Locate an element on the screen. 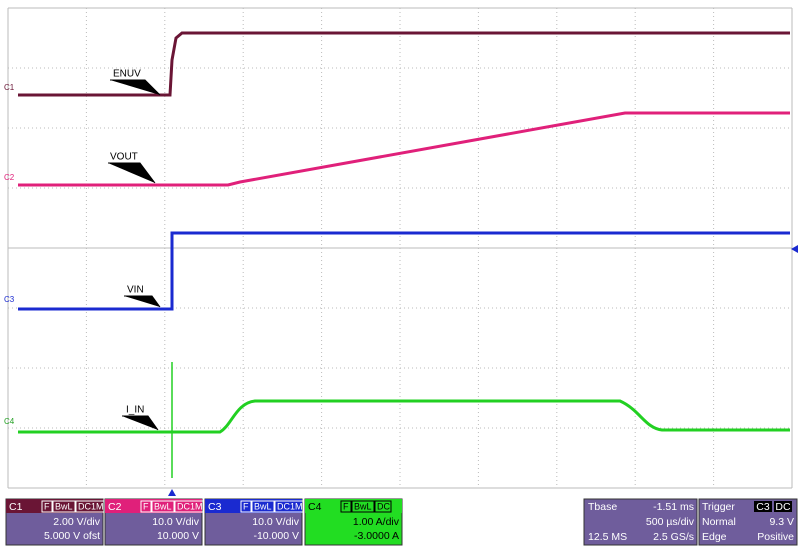 The height and width of the screenshot is (552, 800). trace-label: VIN is located at coordinates (135, 290).